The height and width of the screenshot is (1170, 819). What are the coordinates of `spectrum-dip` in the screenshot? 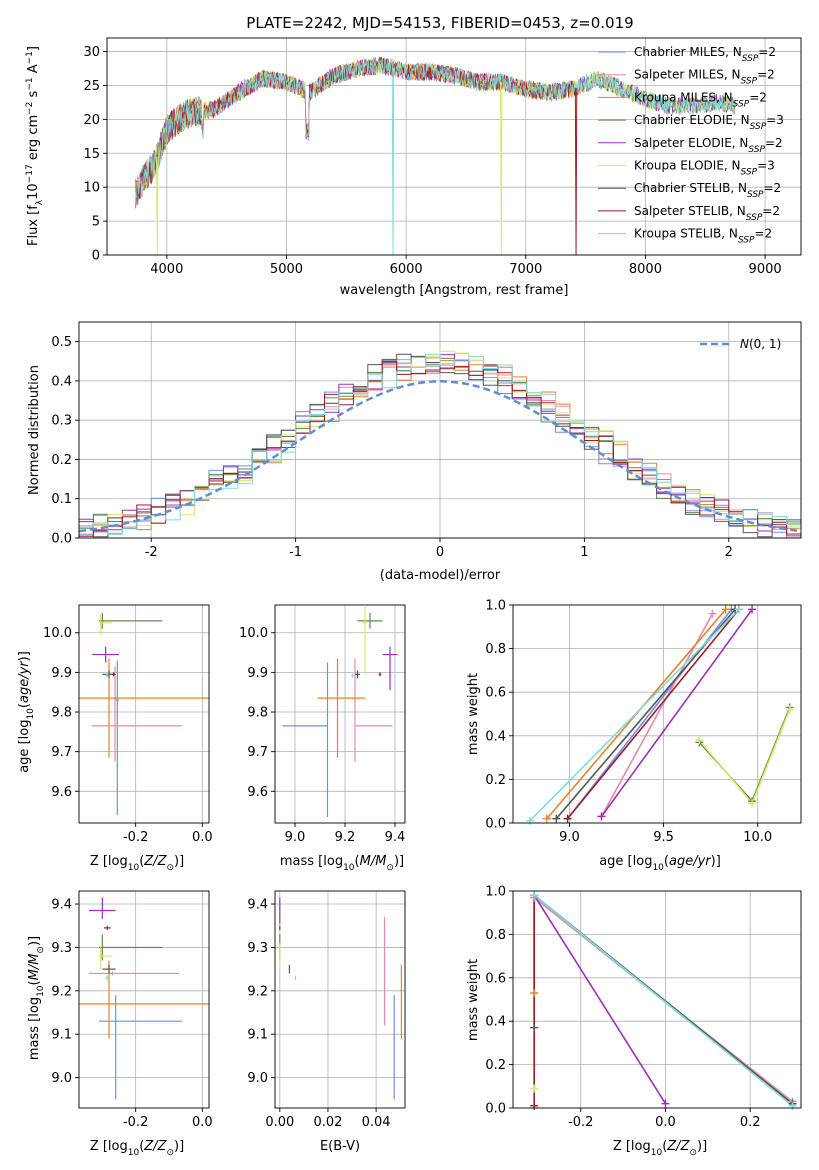 It's located at (501, 168).